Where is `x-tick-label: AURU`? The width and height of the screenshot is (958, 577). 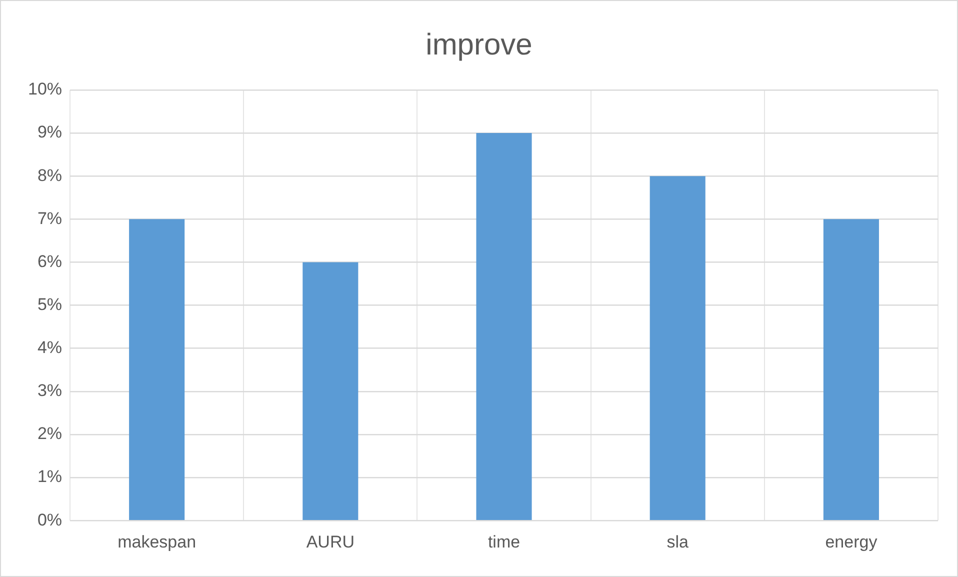 x-tick-label: AURU is located at coordinates (330, 542).